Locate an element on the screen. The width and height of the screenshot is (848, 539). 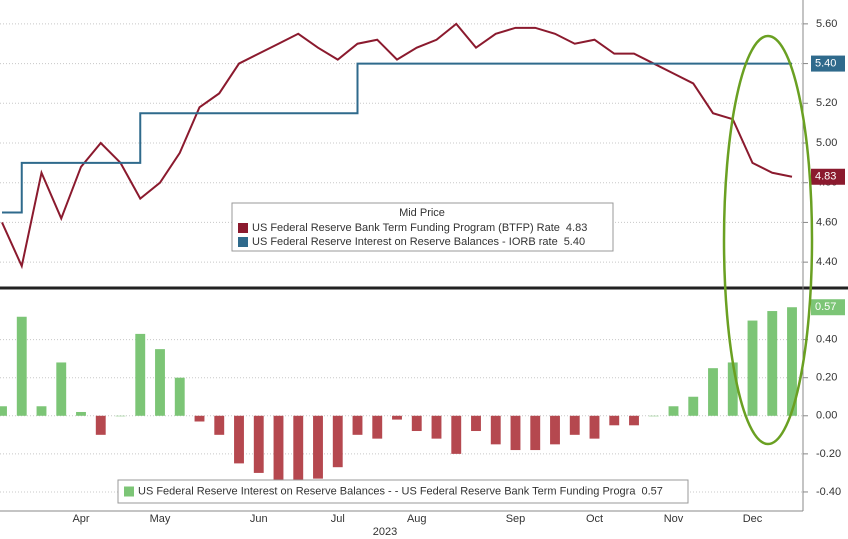
y-tick-label: -0.20 is located at coordinates (828, 454).